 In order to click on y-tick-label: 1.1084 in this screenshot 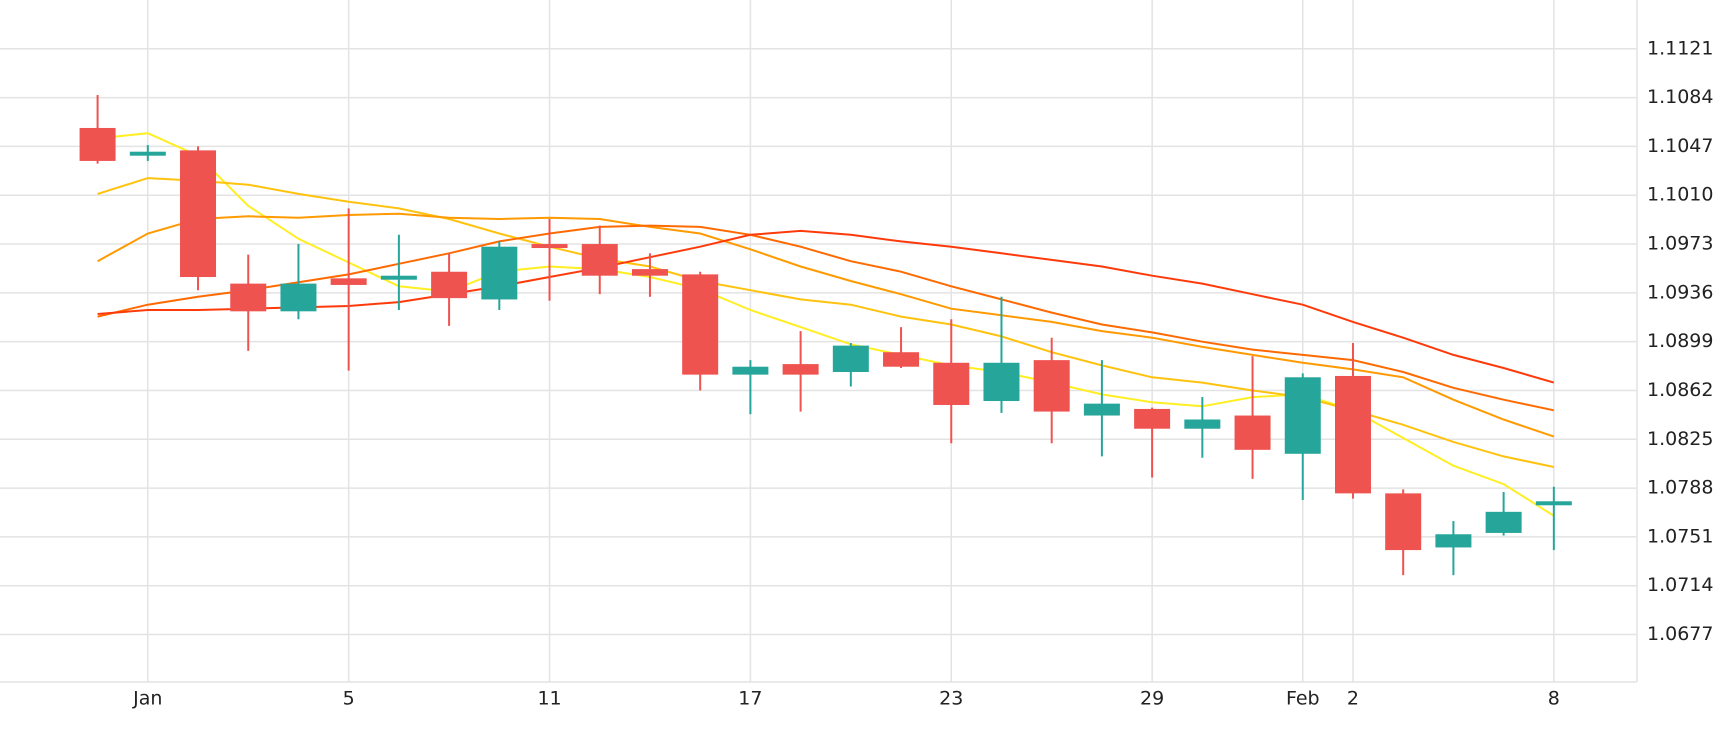, I will do `click(1680, 97)`.